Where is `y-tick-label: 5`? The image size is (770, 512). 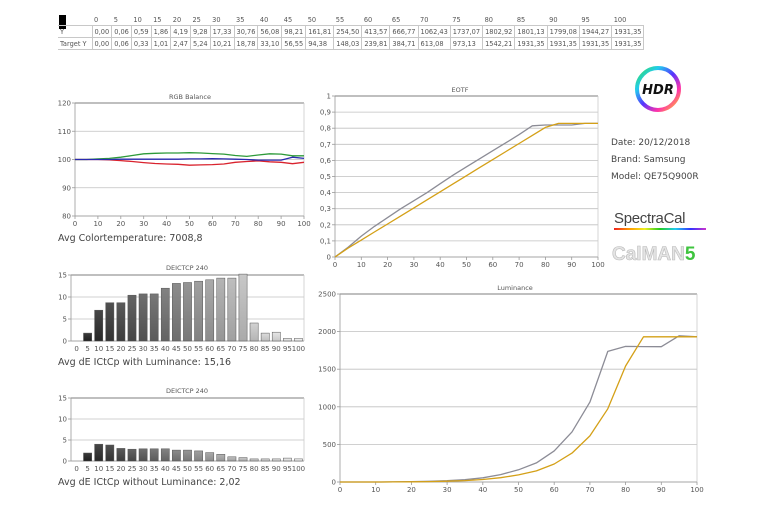
y-tick-label: 5 is located at coordinates (65, 320).